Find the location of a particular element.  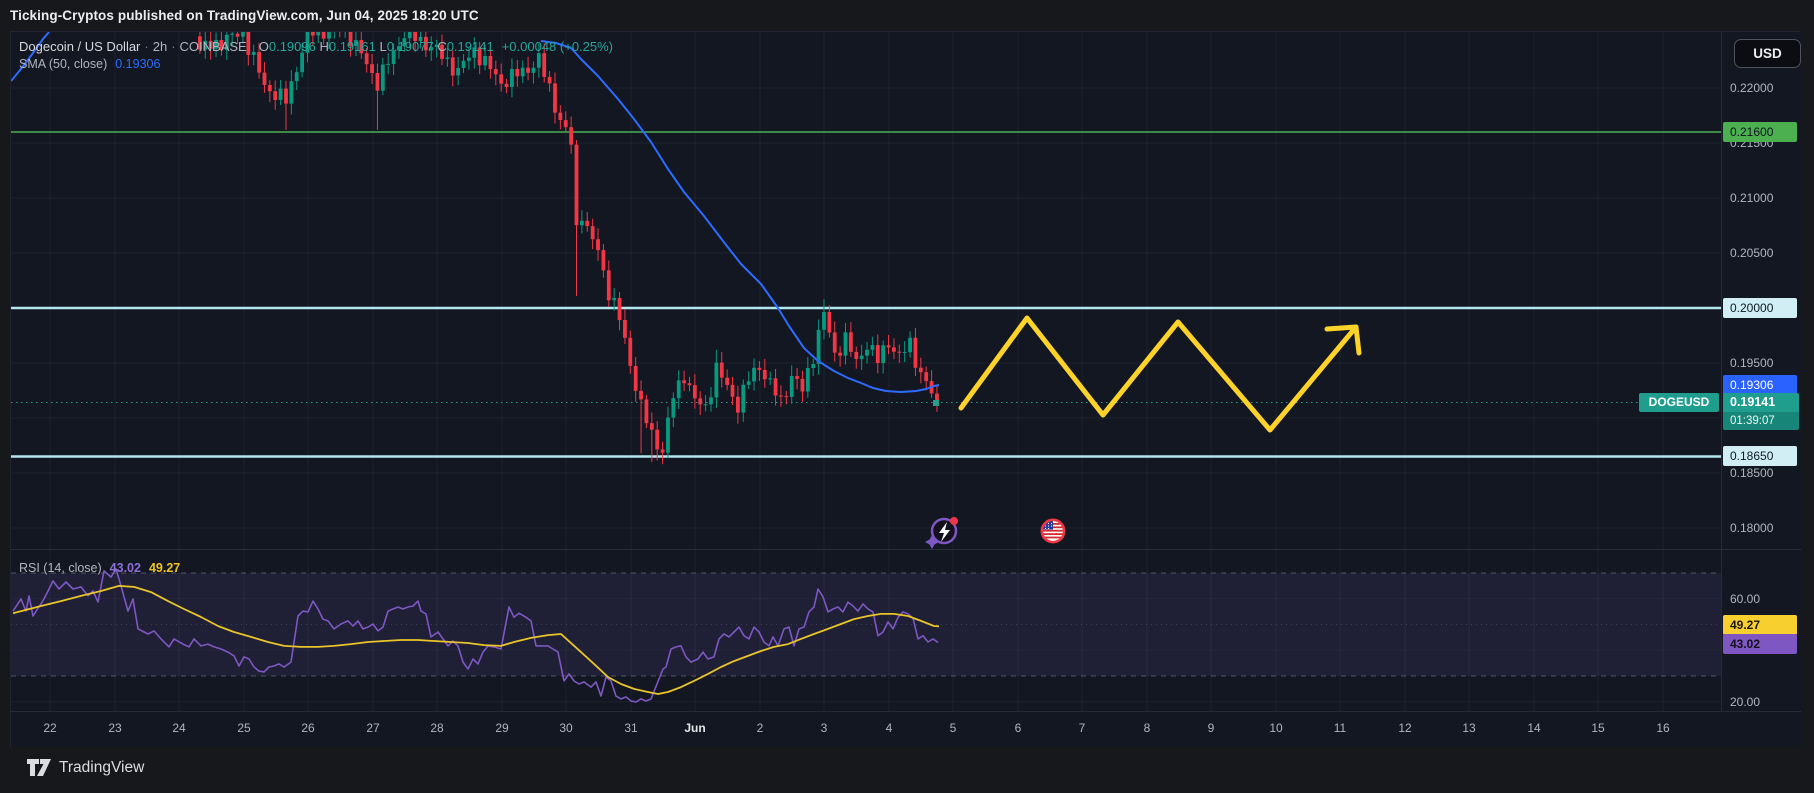

time-axis-label: 26 is located at coordinates (308, 728).